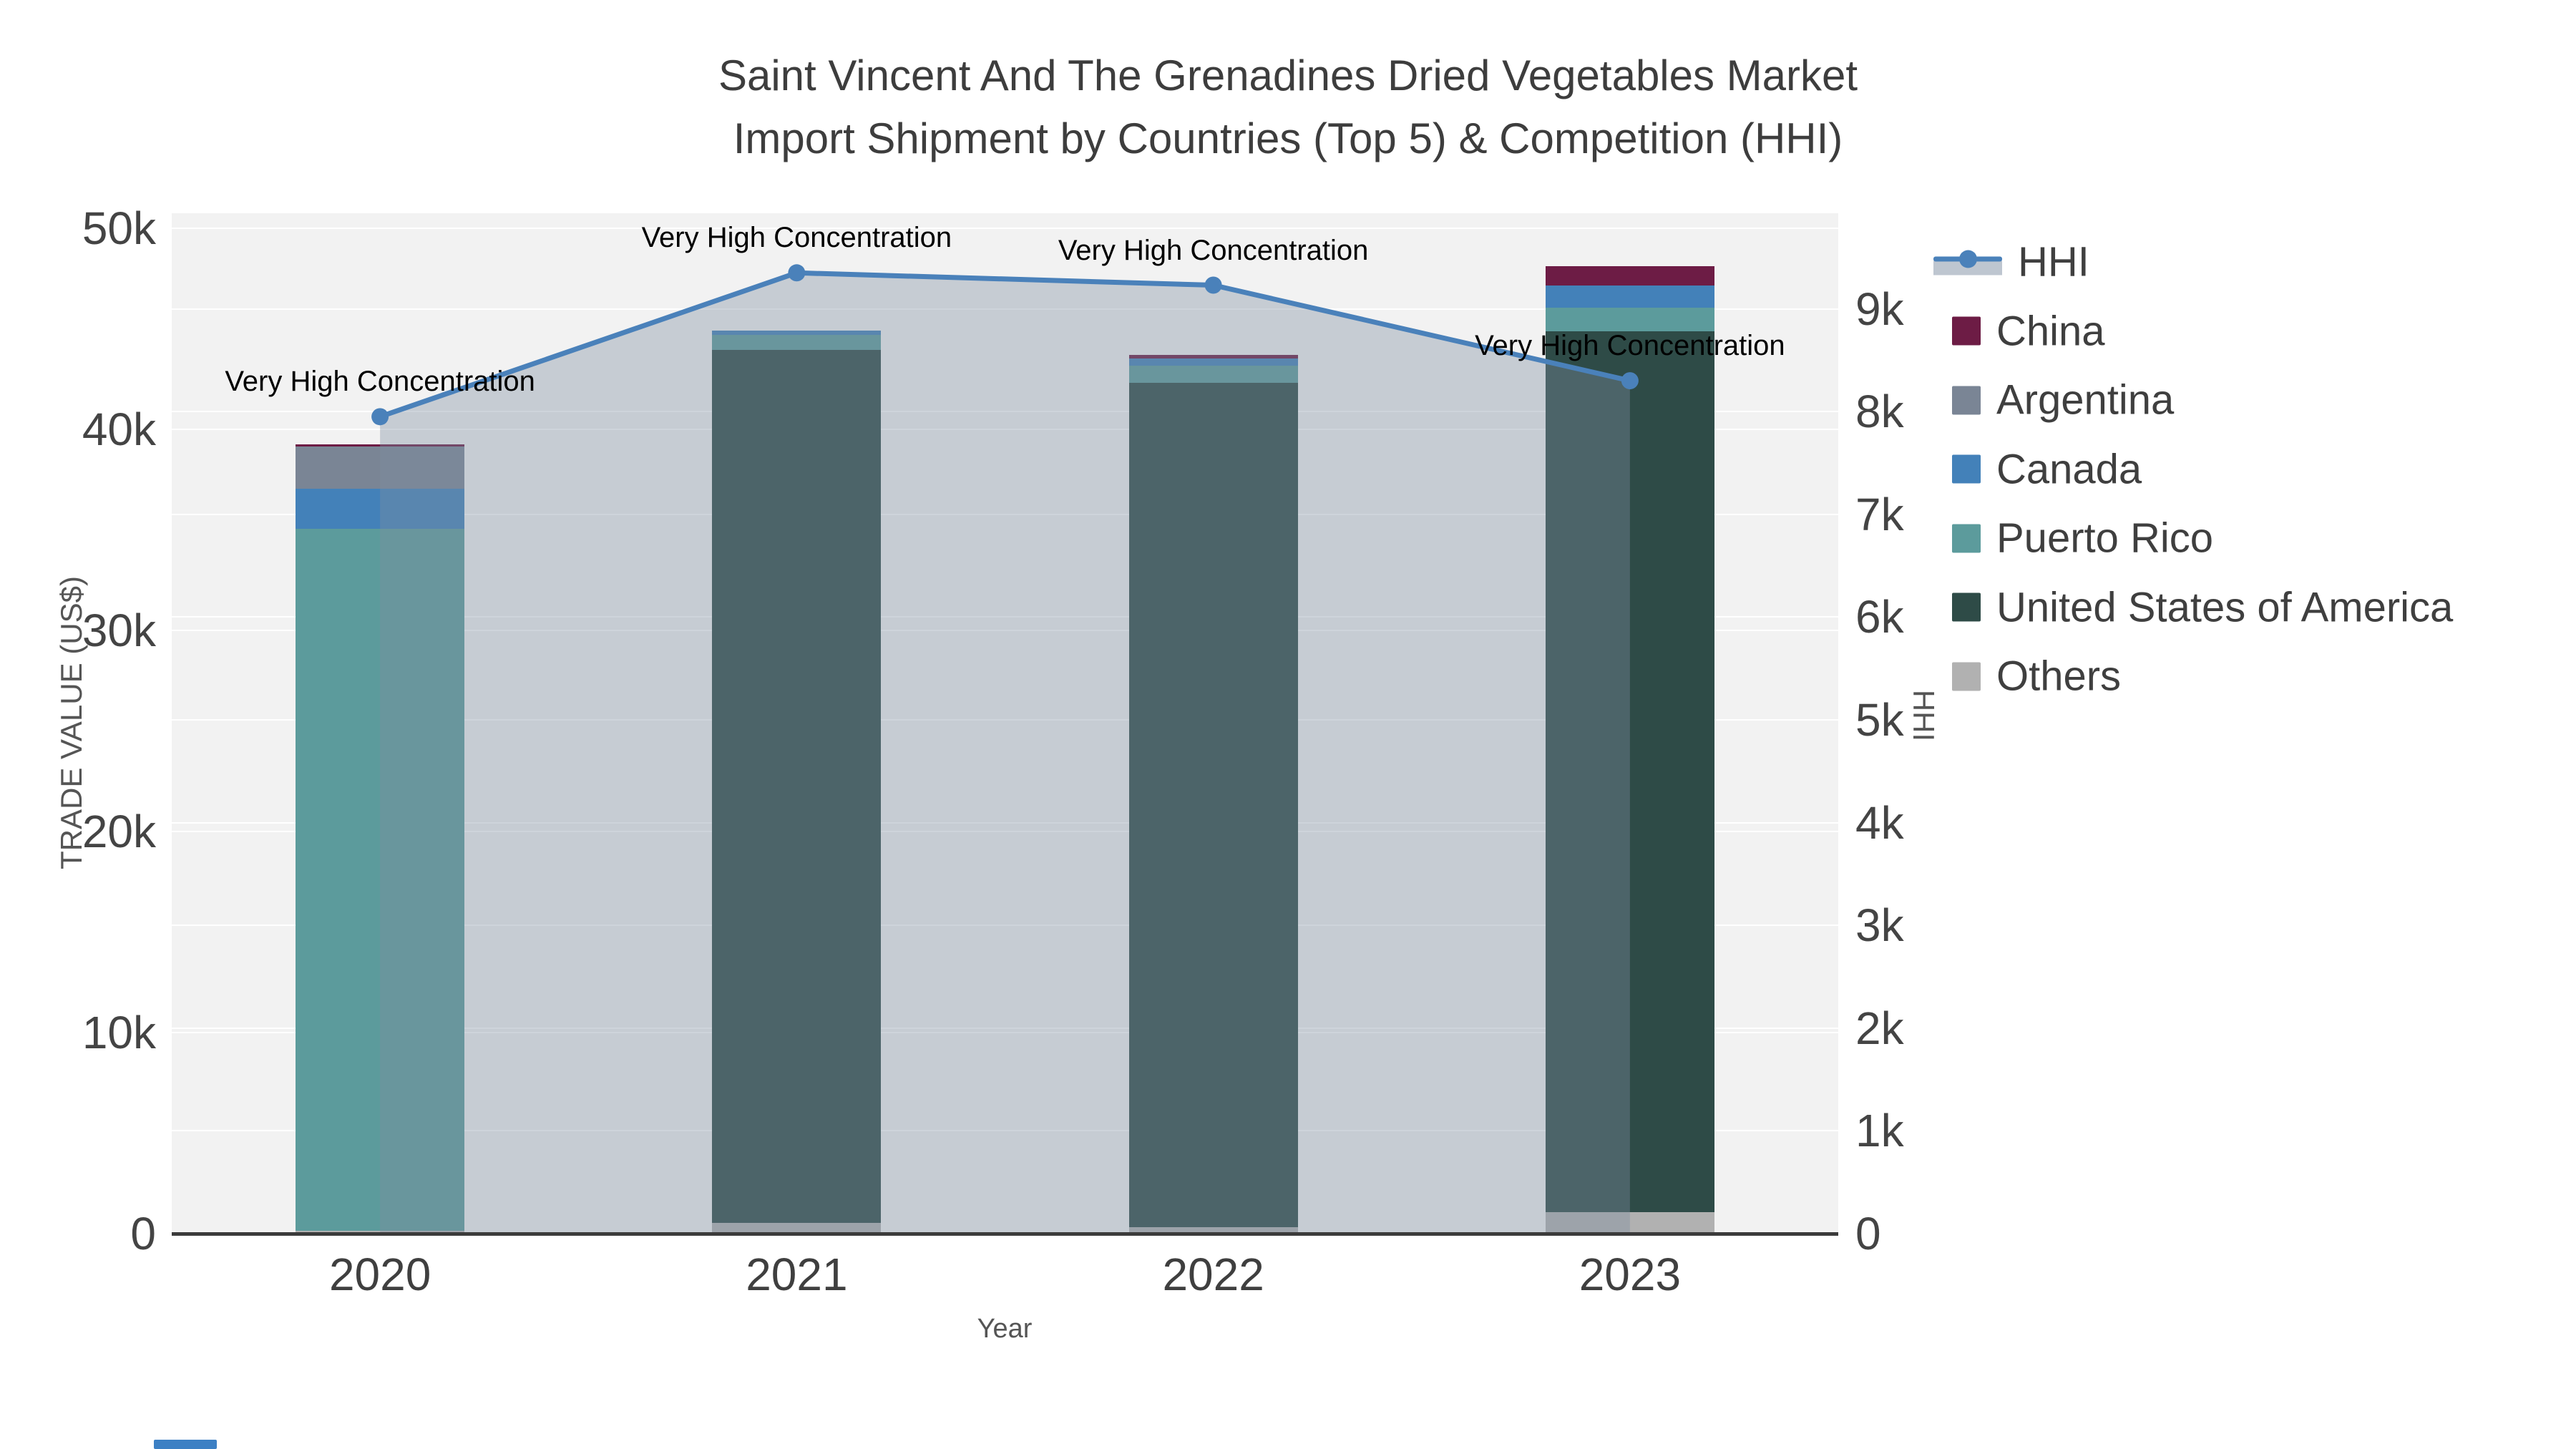 The image size is (2576, 1449). Describe the element at coordinates (119, 1032) in the screenshot. I see `y-left-tick-label-10k: 10k` at that location.